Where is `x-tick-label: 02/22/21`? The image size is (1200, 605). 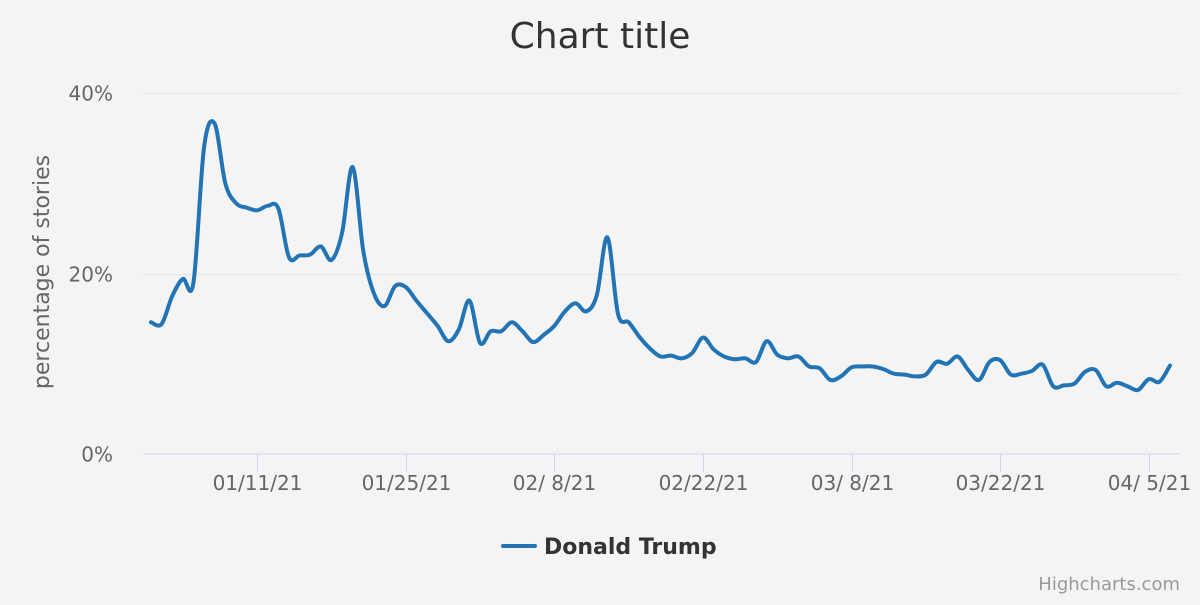 x-tick-label: 02/22/21 is located at coordinates (704, 483).